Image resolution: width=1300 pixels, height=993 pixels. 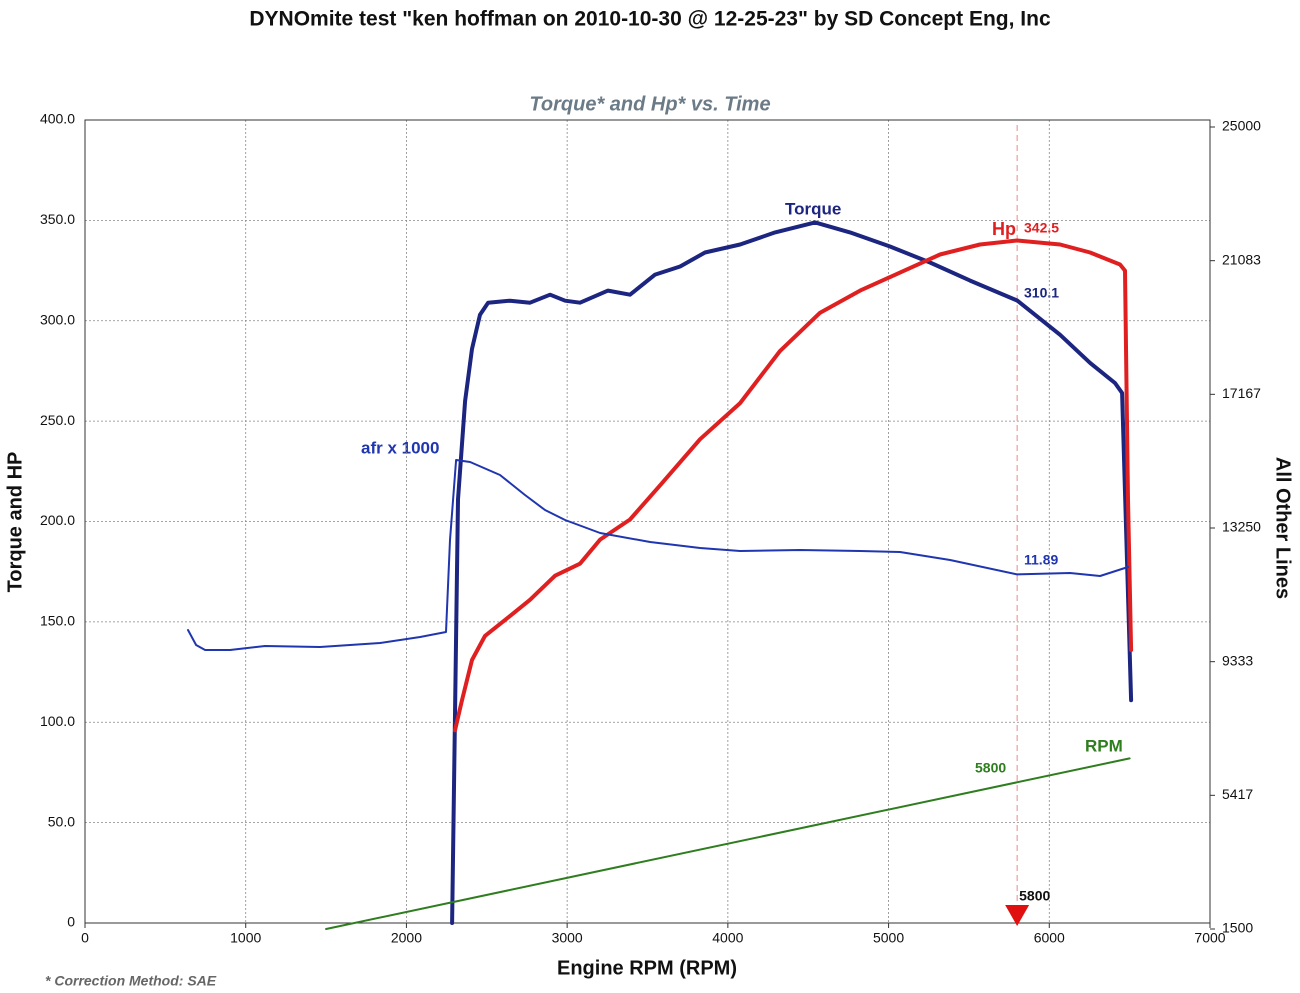 I want to click on x-tick-label: 3000, so click(x=567, y=938).